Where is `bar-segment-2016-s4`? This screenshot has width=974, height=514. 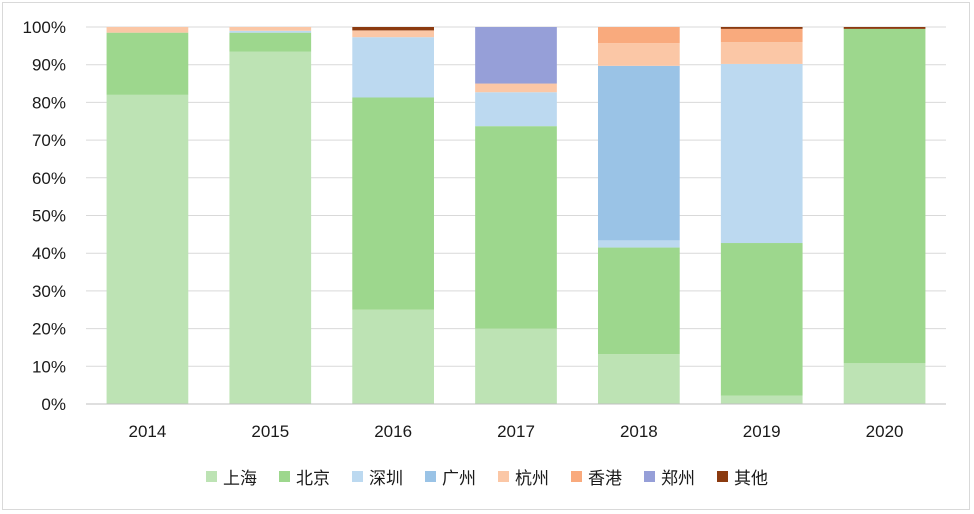
bar-segment-2016-s4 is located at coordinates (393, 34).